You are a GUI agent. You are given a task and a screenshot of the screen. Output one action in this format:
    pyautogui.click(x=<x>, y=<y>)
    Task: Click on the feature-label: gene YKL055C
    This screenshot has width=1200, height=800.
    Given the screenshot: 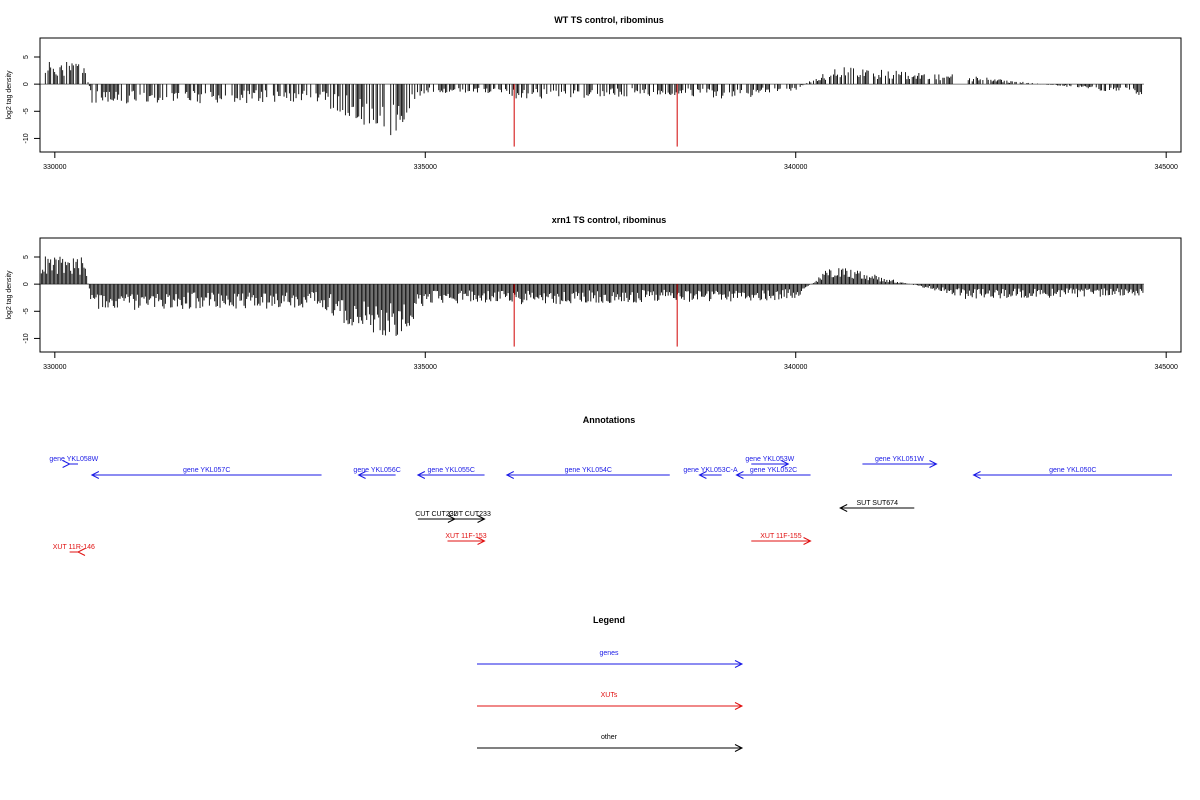 What is the action you would take?
    pyautogui.click(x=451, y=470)
    